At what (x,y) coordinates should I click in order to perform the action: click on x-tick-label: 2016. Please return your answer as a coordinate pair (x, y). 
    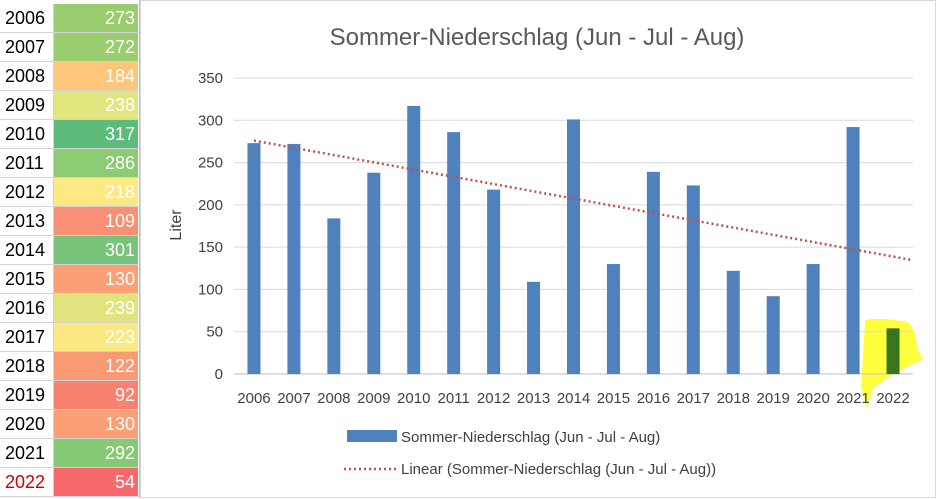
    Looking at the image, I should click on (653, 398).